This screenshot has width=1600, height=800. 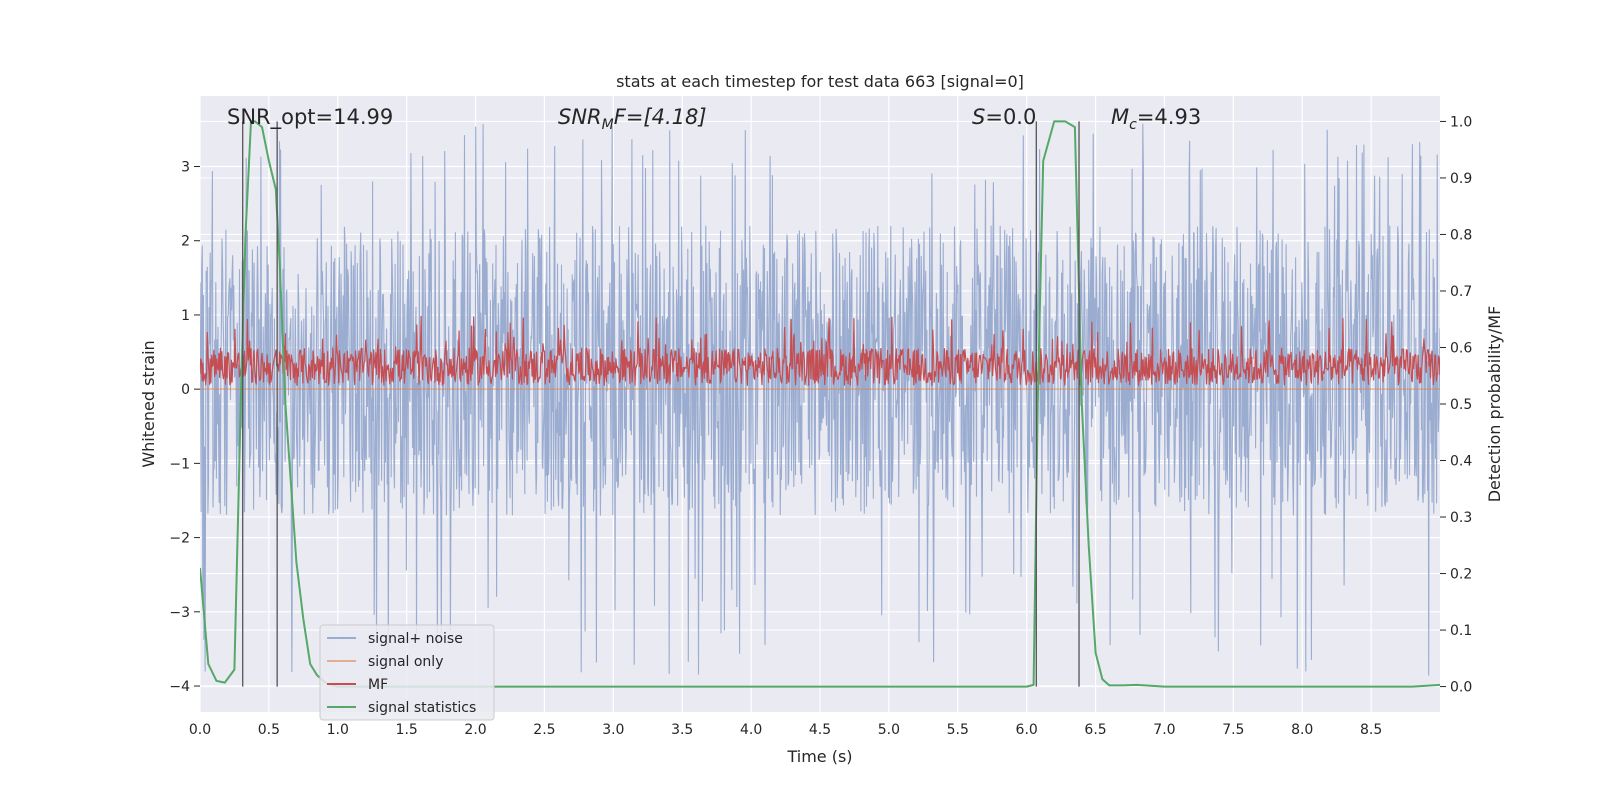 What do you see at coordinates (632, 119) in the screenshot?
I see `annotation-snr-mf: SNRMF=[4.18]` at bounding box center [632, 119].